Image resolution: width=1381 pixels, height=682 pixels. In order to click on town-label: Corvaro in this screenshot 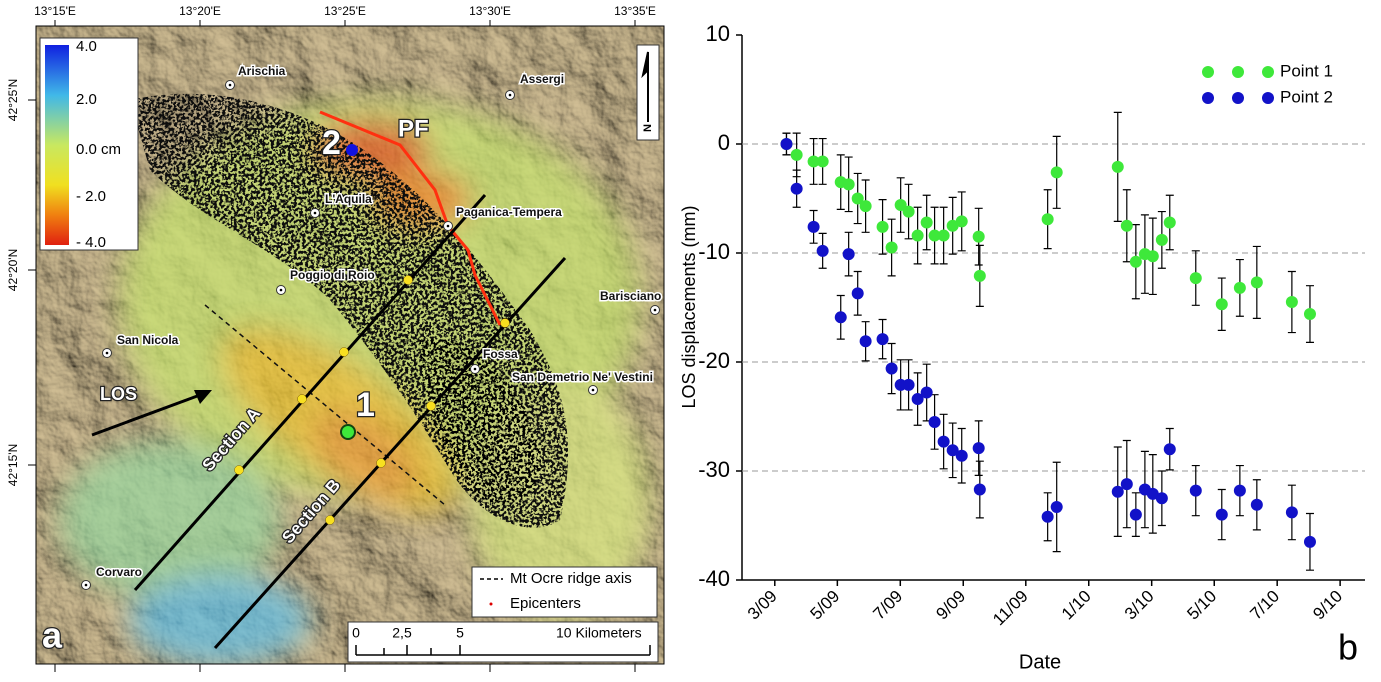, I will do `click(119, 572)`.